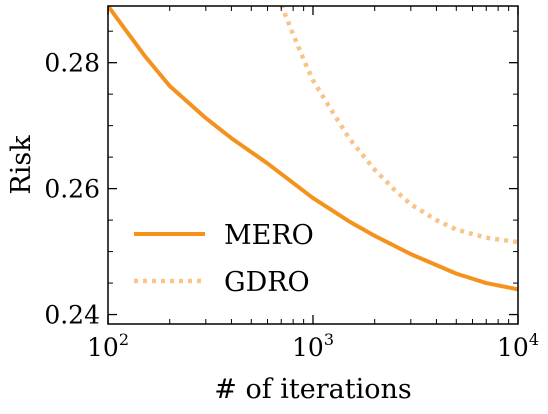 The width and height of the screenshot is (548, 414). Describe the element at coordinates (21, 165) in the screenshot. I see `y-axis-title: Risk` at that location.